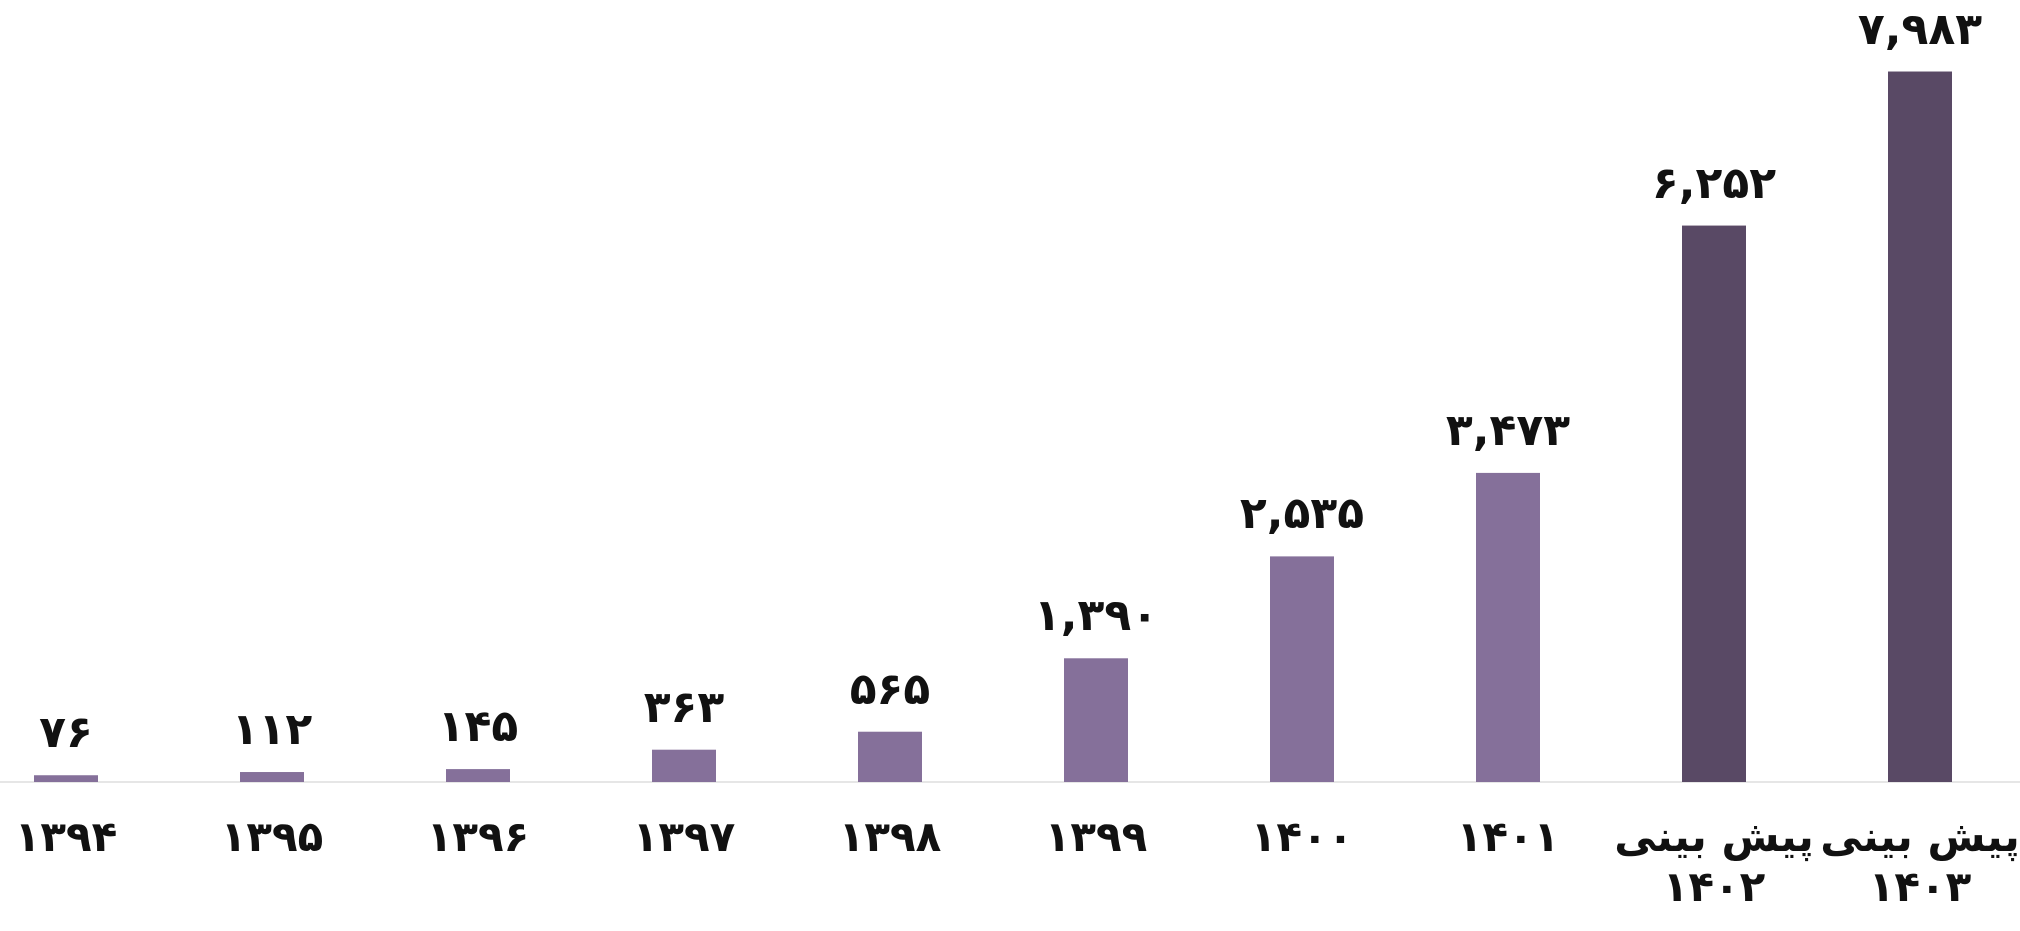  I want to click on value-label: ۱۴۵, so click(478, 727).